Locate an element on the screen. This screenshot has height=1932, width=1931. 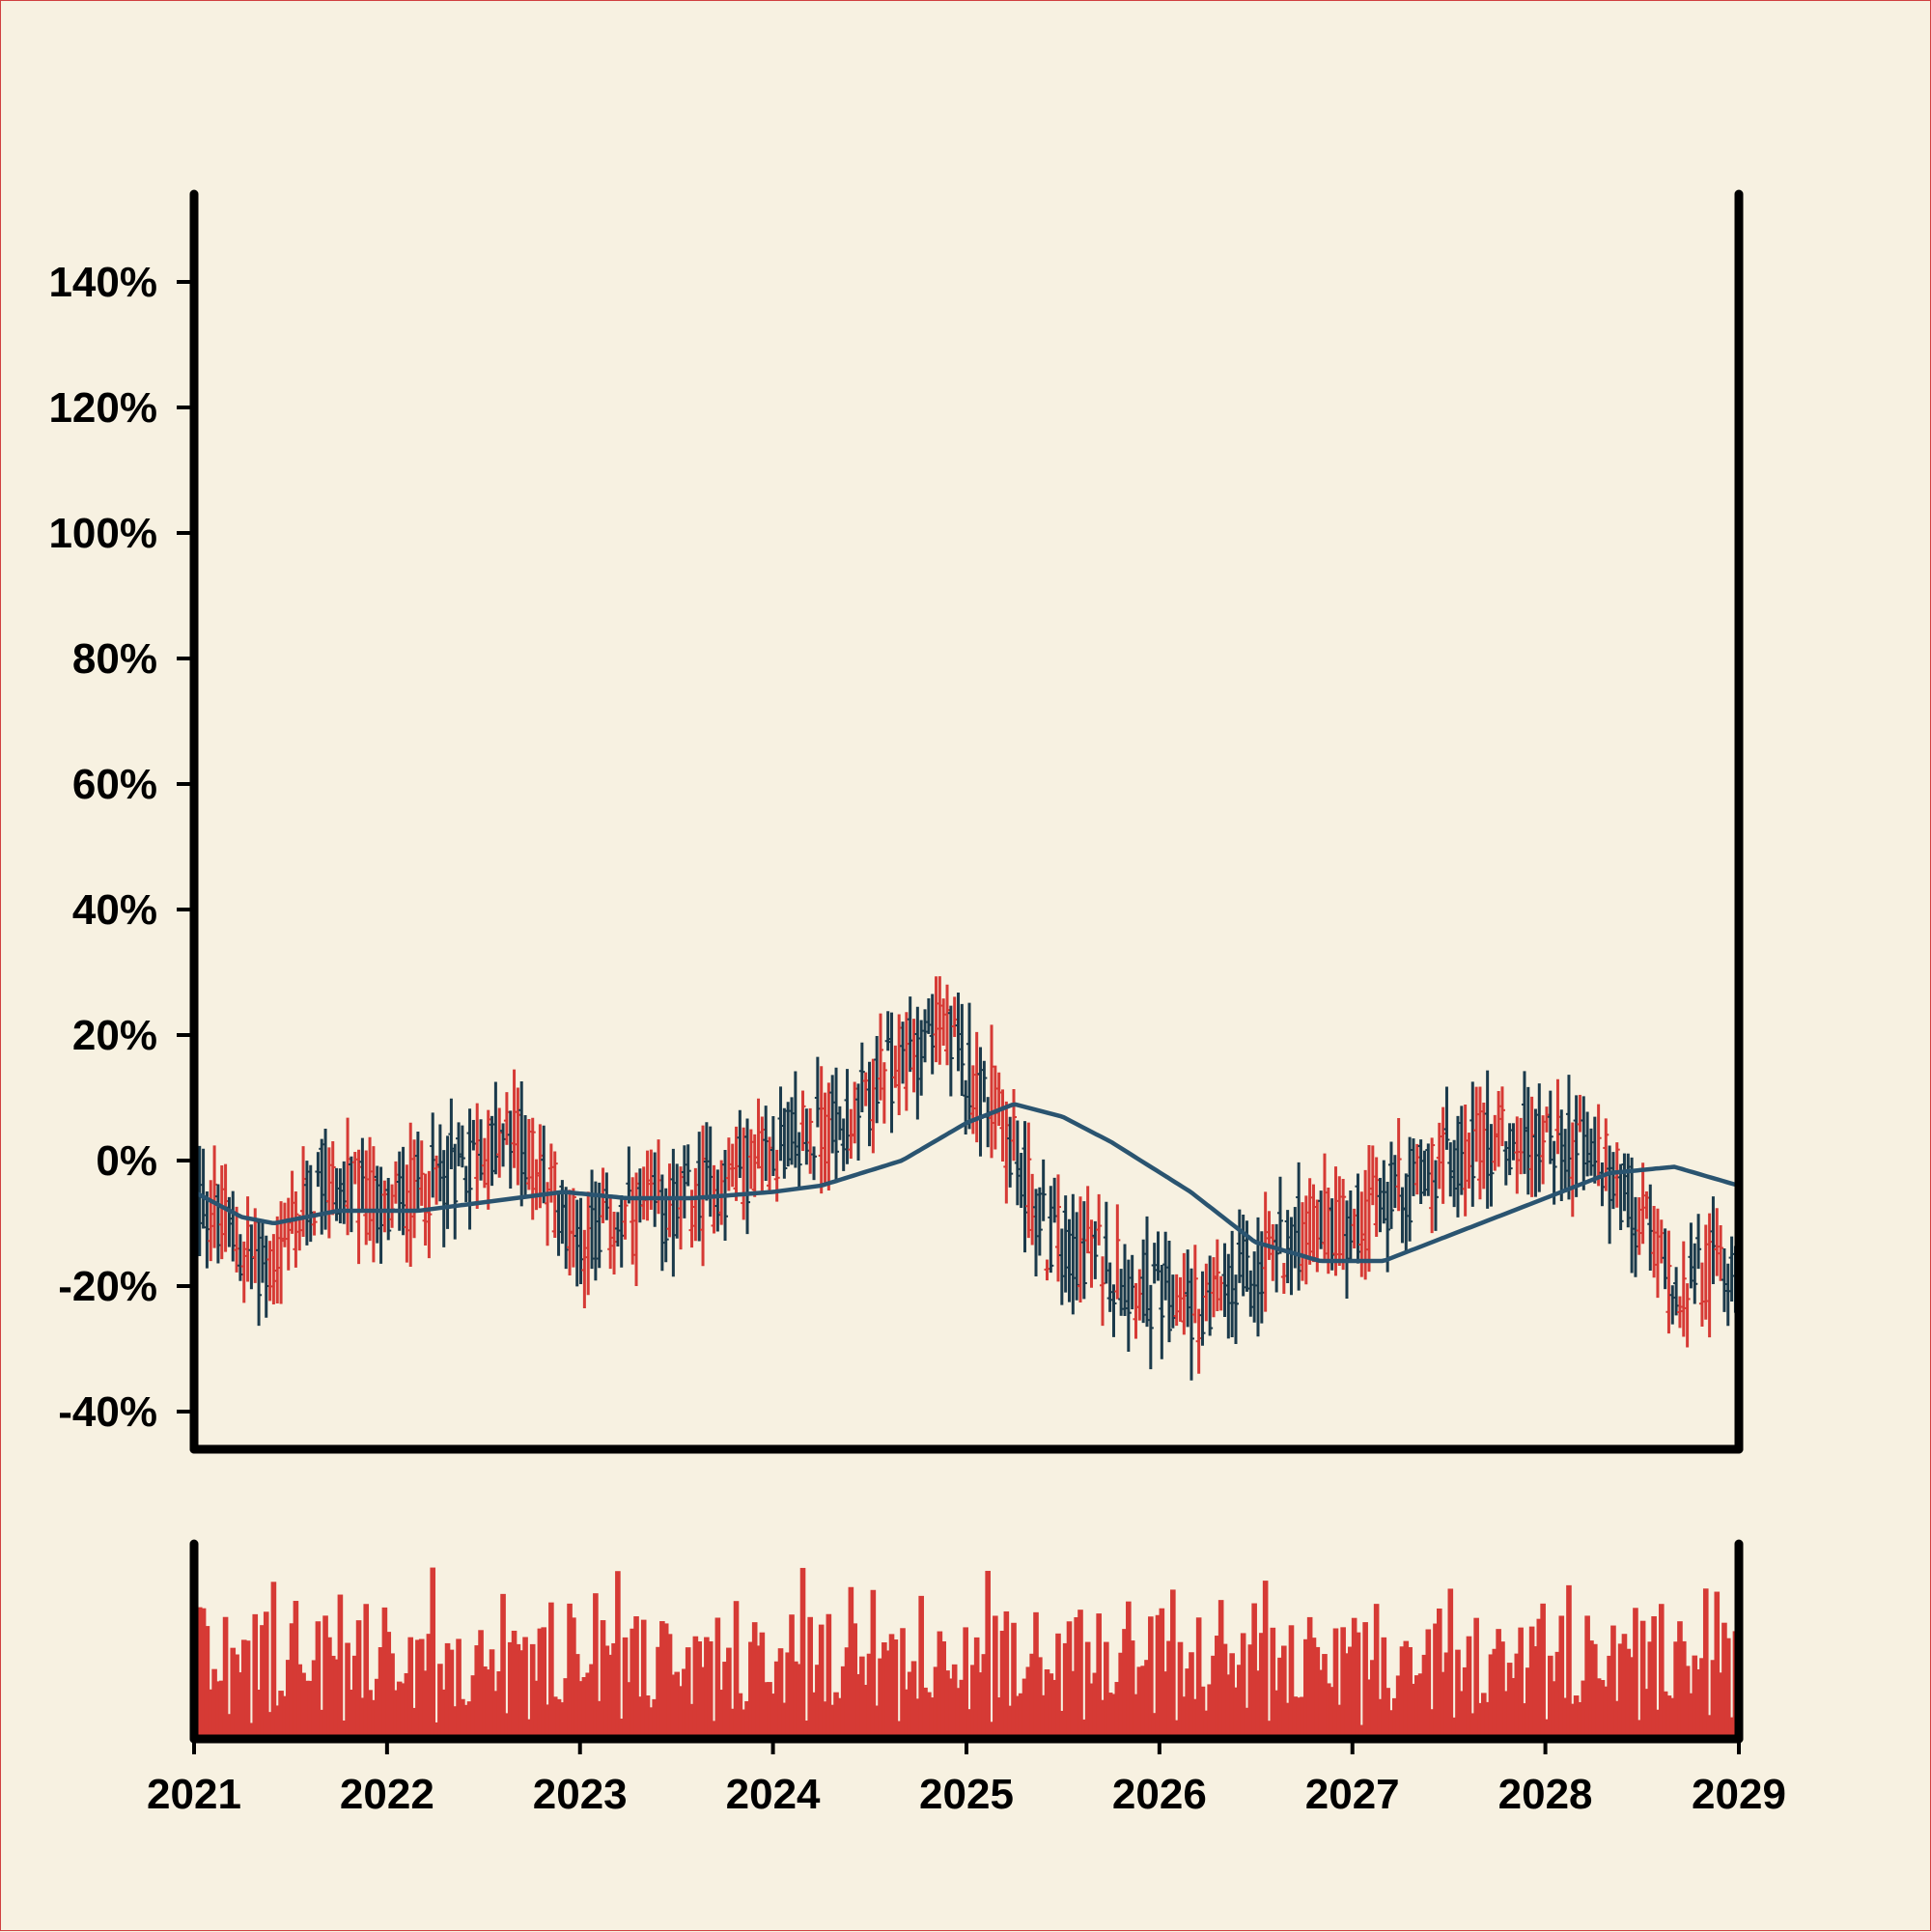
x-tick-label: 2025 is located at coordinates (966, 1795).